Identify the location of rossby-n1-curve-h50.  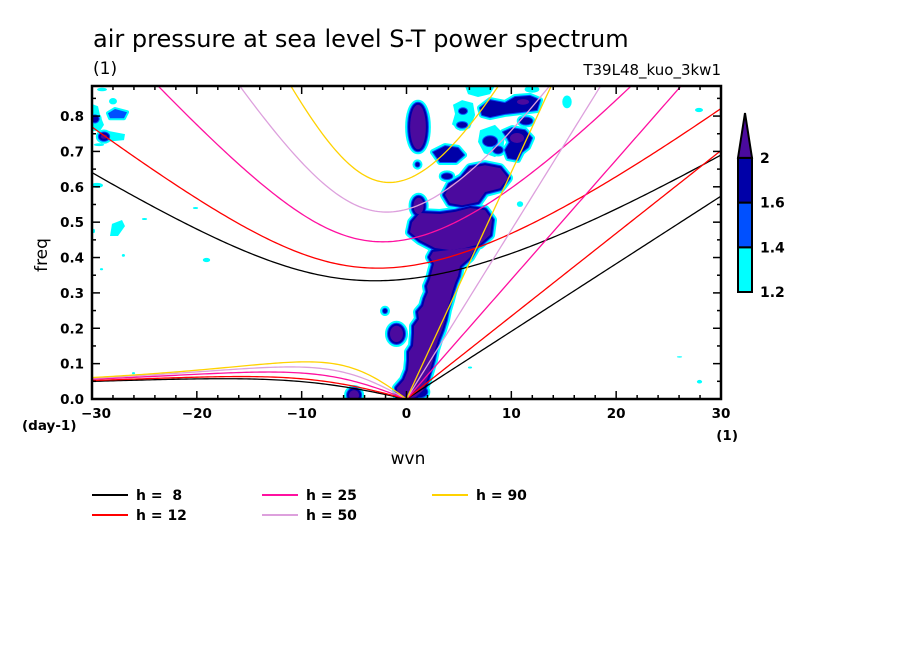
(249, 382).